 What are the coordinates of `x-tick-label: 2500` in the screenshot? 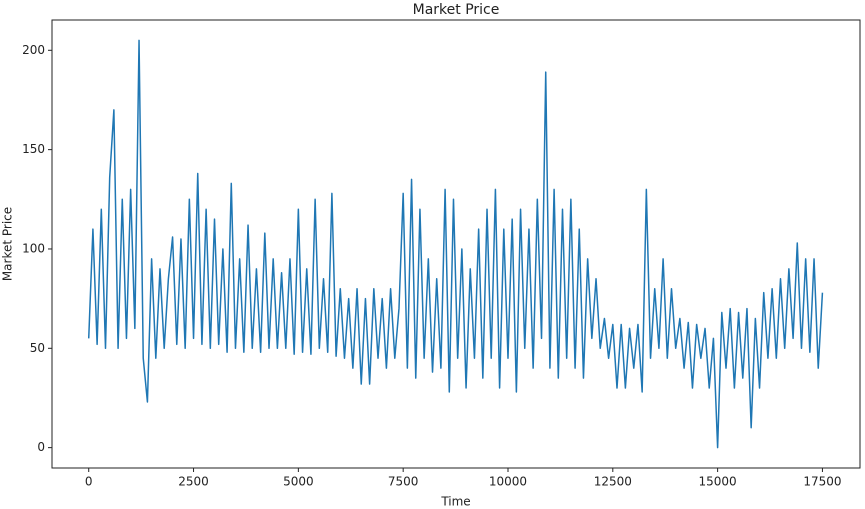 It's located at (193, 482).